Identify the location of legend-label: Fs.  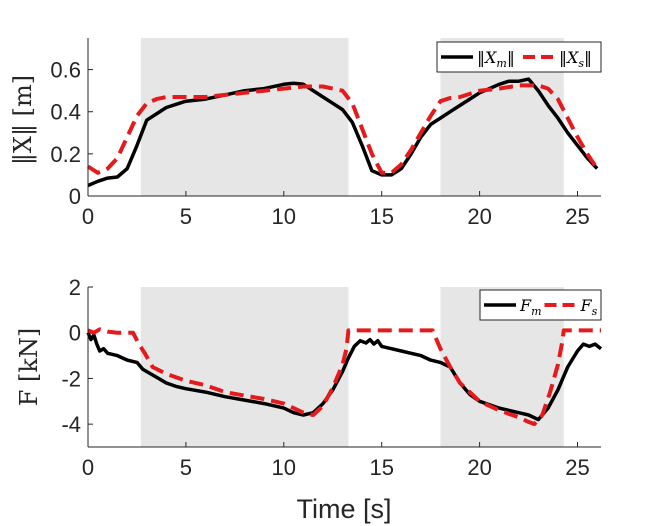
(589, 307).